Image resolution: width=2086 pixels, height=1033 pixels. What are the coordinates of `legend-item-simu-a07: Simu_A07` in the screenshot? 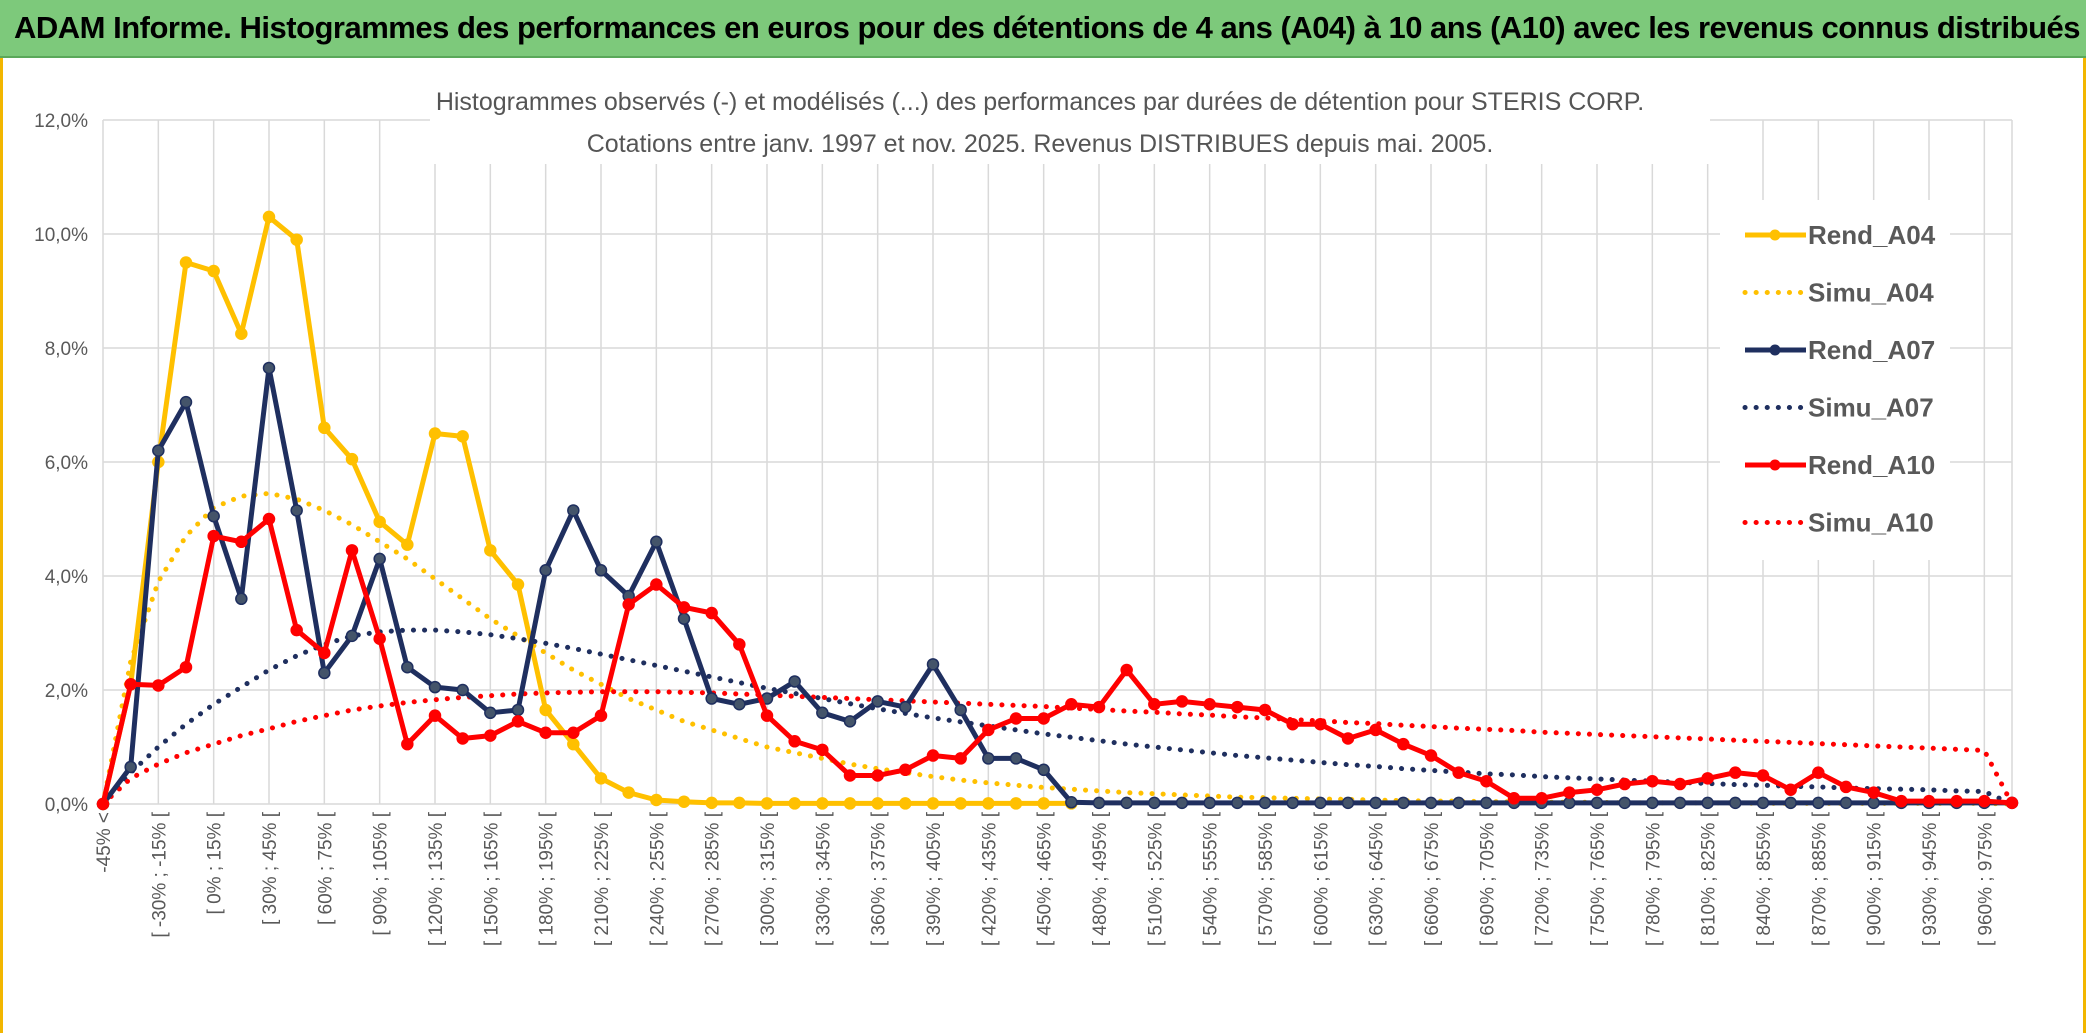 It's located at (1838, 408).